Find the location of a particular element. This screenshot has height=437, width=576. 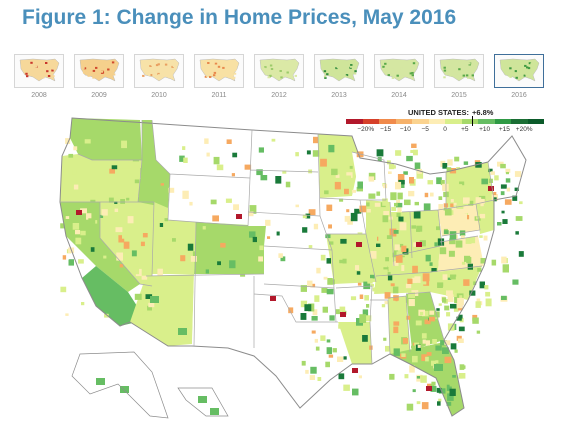

region-mississippi is located at coordinates (379, 330).